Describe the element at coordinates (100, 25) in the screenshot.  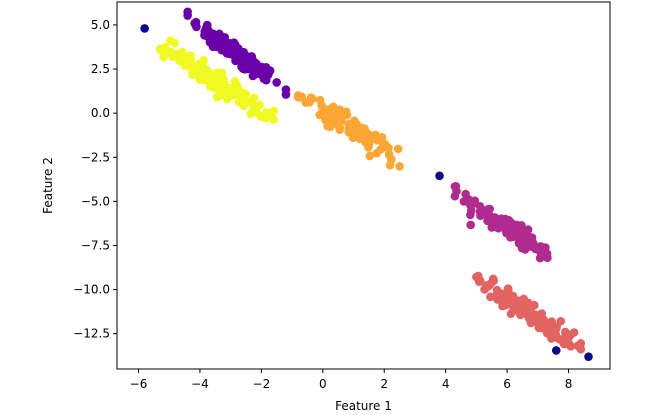
I see `y-tick-label: 5.0` at that location.